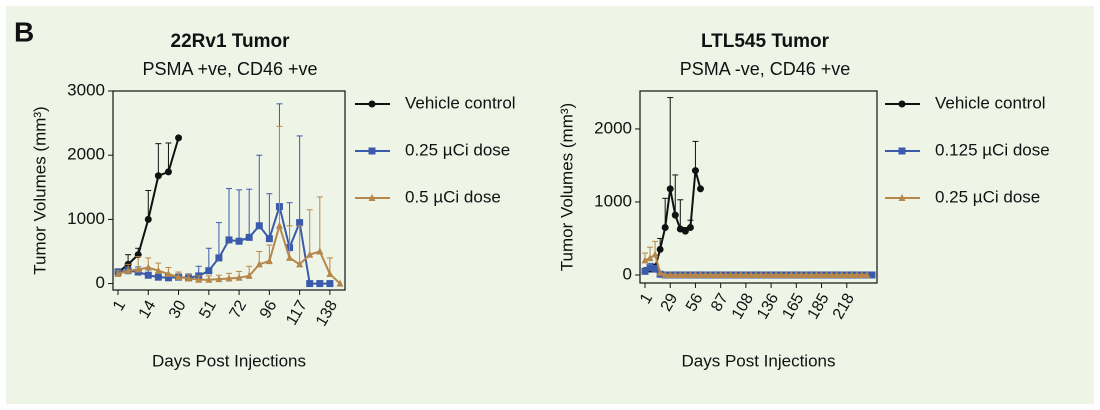 This screenshot has width=1100, height=410. Describe the element at coordinates (148, 310) in the screenshot. I see `x-tick-label: 14` at that location.